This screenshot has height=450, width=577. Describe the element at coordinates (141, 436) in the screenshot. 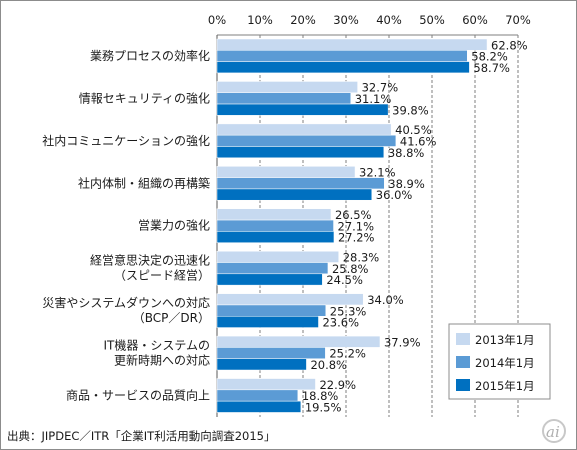

I see `source-note: 出典：JIPDEC／ITR「企業IT利活用動向調査2015」` at that location.